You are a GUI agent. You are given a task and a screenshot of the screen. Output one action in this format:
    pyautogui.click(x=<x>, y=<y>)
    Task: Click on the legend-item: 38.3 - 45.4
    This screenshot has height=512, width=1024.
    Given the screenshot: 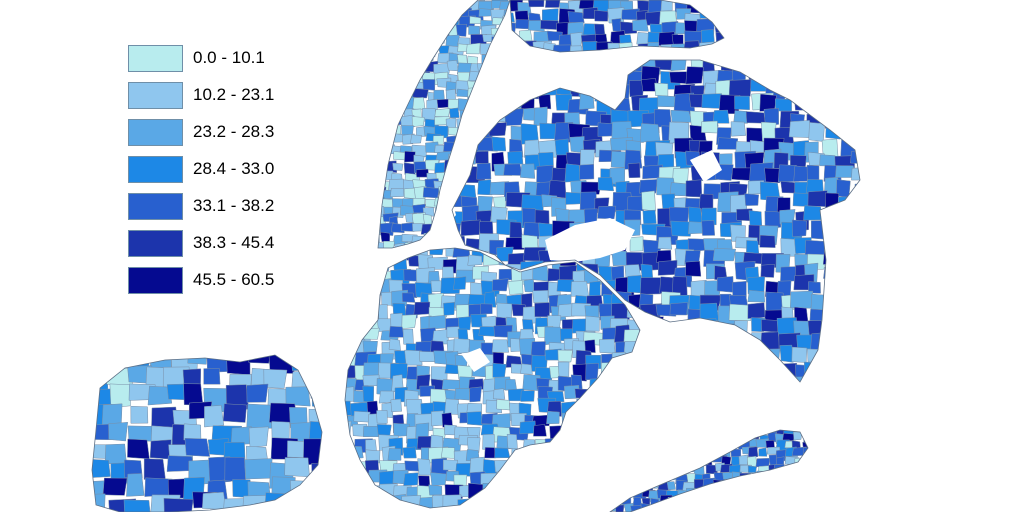 What is the action you would take?
    pyautogui.click(x=228, y=244)
    